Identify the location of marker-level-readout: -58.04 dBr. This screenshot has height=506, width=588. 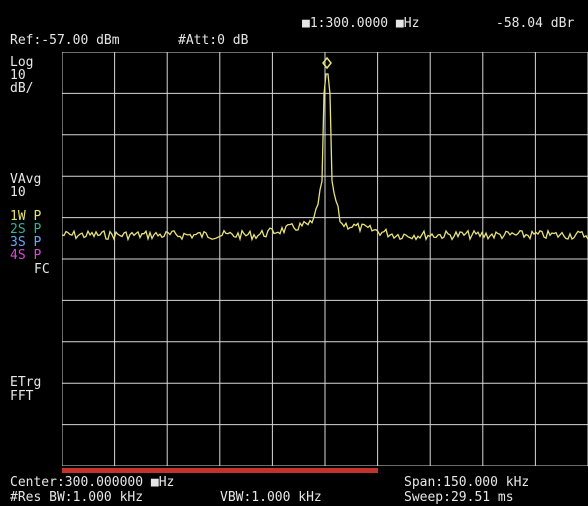
(535, 23).